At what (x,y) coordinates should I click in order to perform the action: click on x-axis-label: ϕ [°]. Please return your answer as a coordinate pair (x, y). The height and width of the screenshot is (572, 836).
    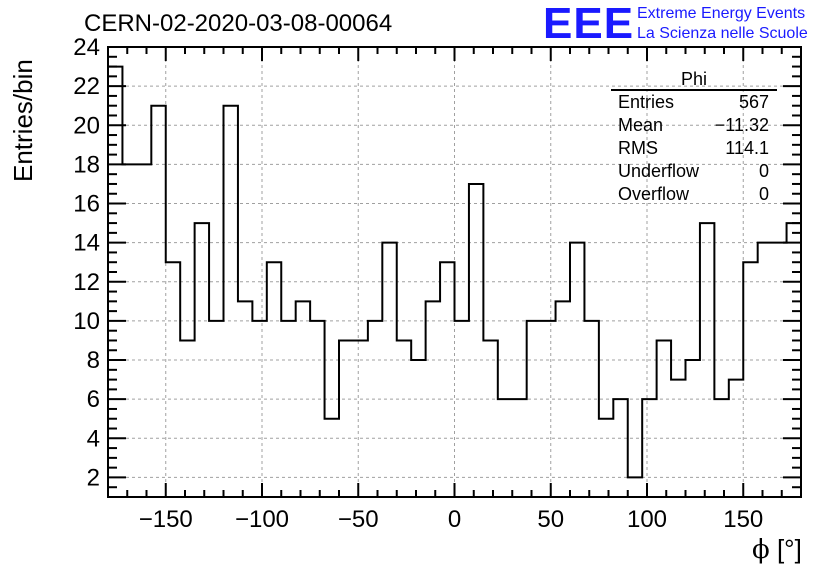
    Looking at the image, I should click on (777, 549).